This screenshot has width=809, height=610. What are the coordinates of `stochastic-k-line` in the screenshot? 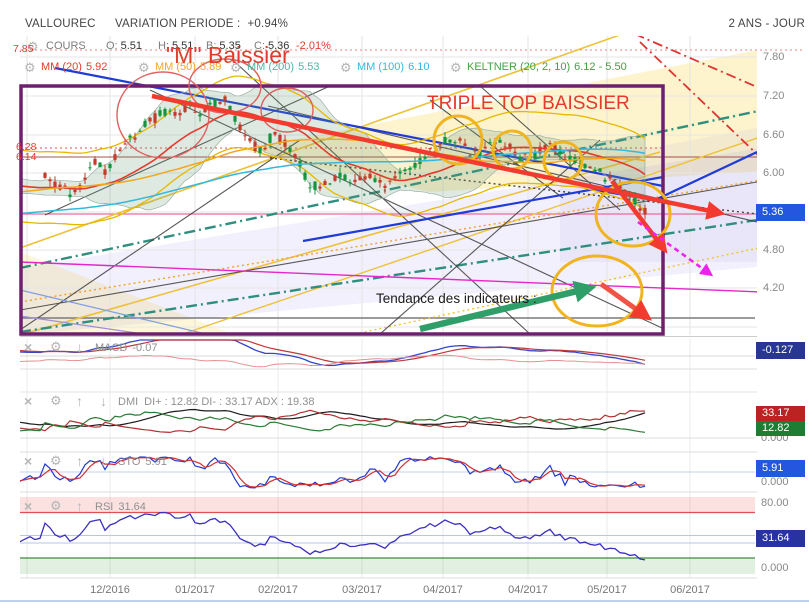 It's located at (333, 472).